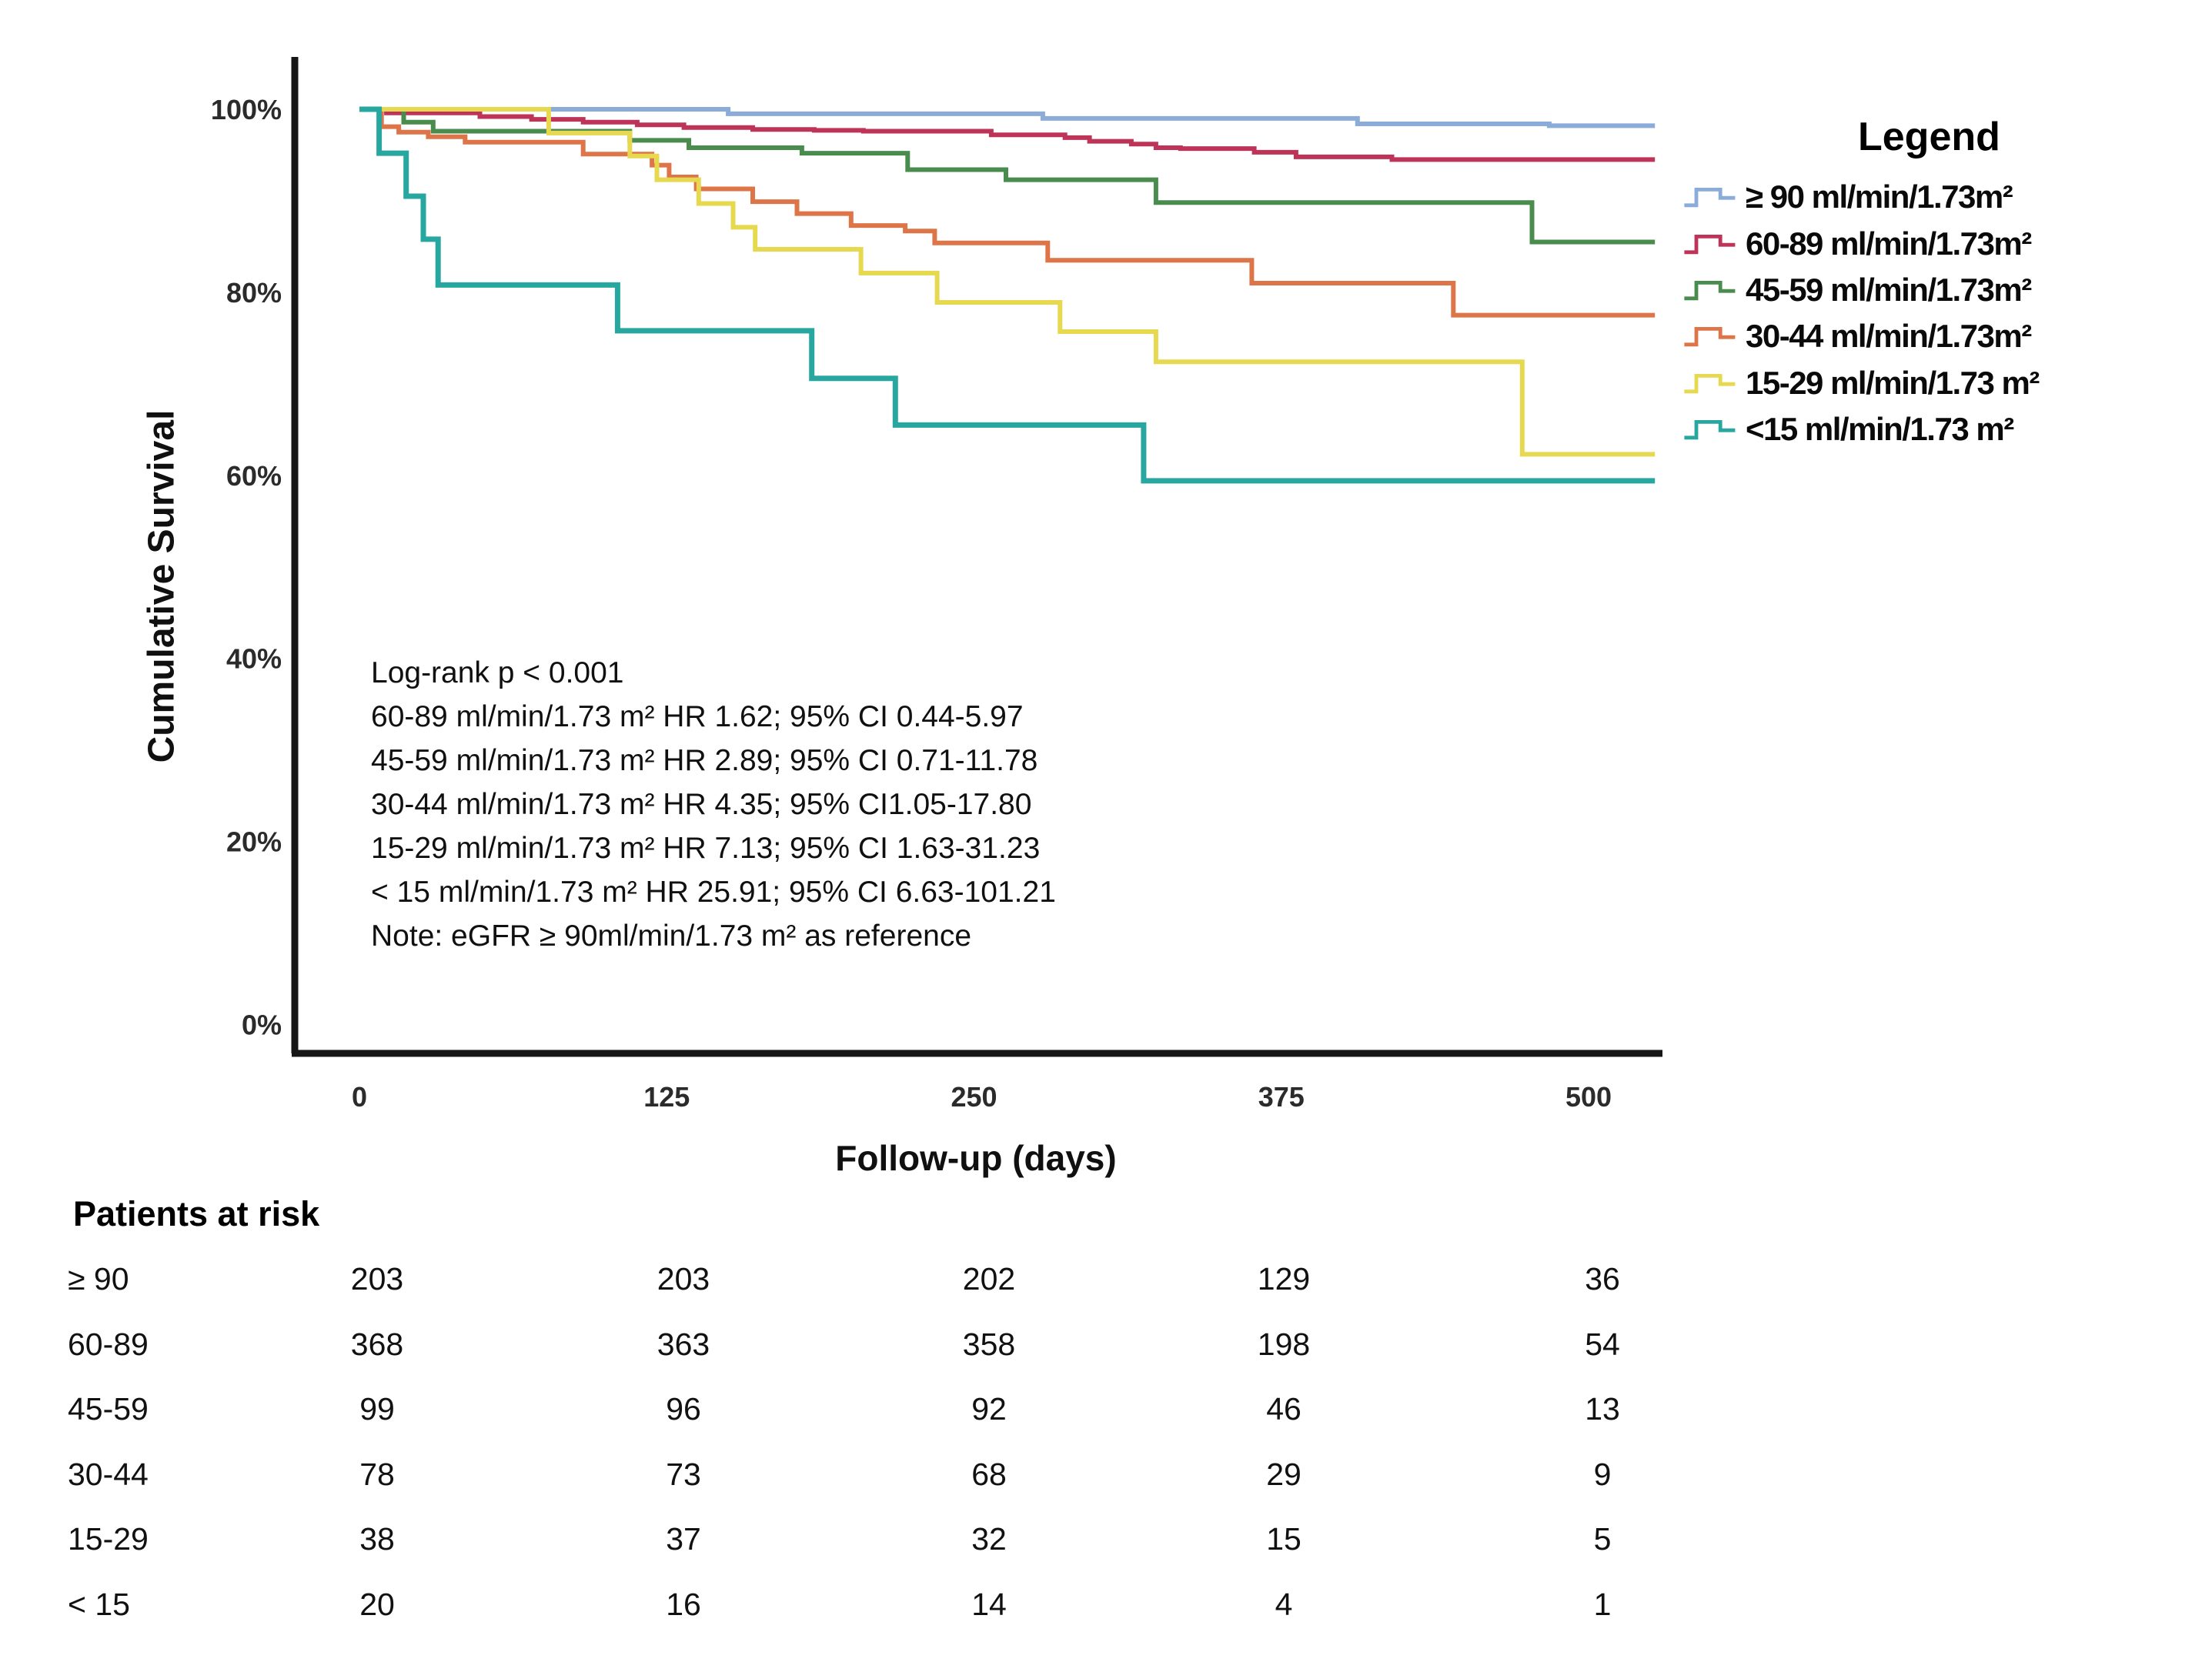 The width and height of the screenshot is (2212, 1662). Describe the element at coordinates (683, 1474) in the screenshot. I see `at-risk-value: 73` at that location.